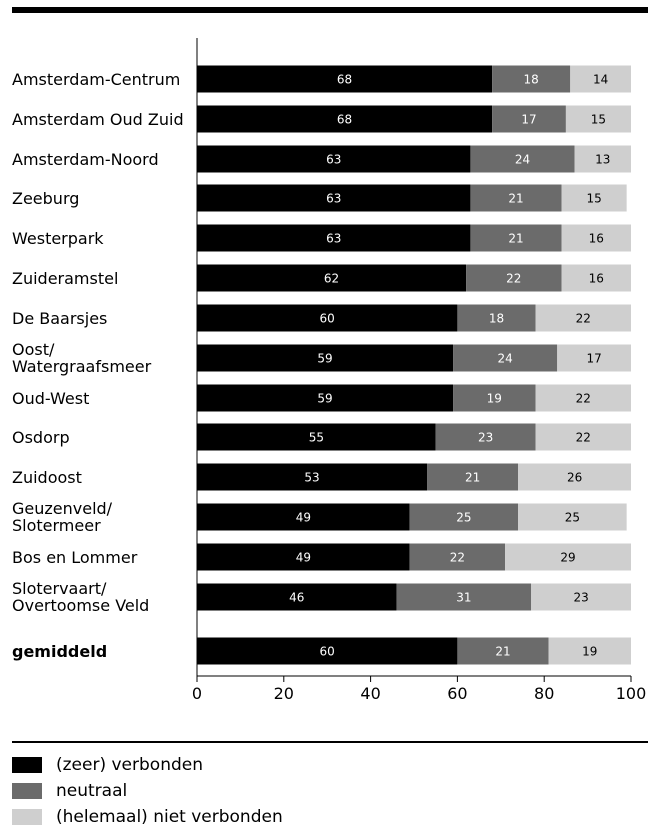  I want to click on data-label-de-baarsjes-series-0: 60, so click(327, 319).